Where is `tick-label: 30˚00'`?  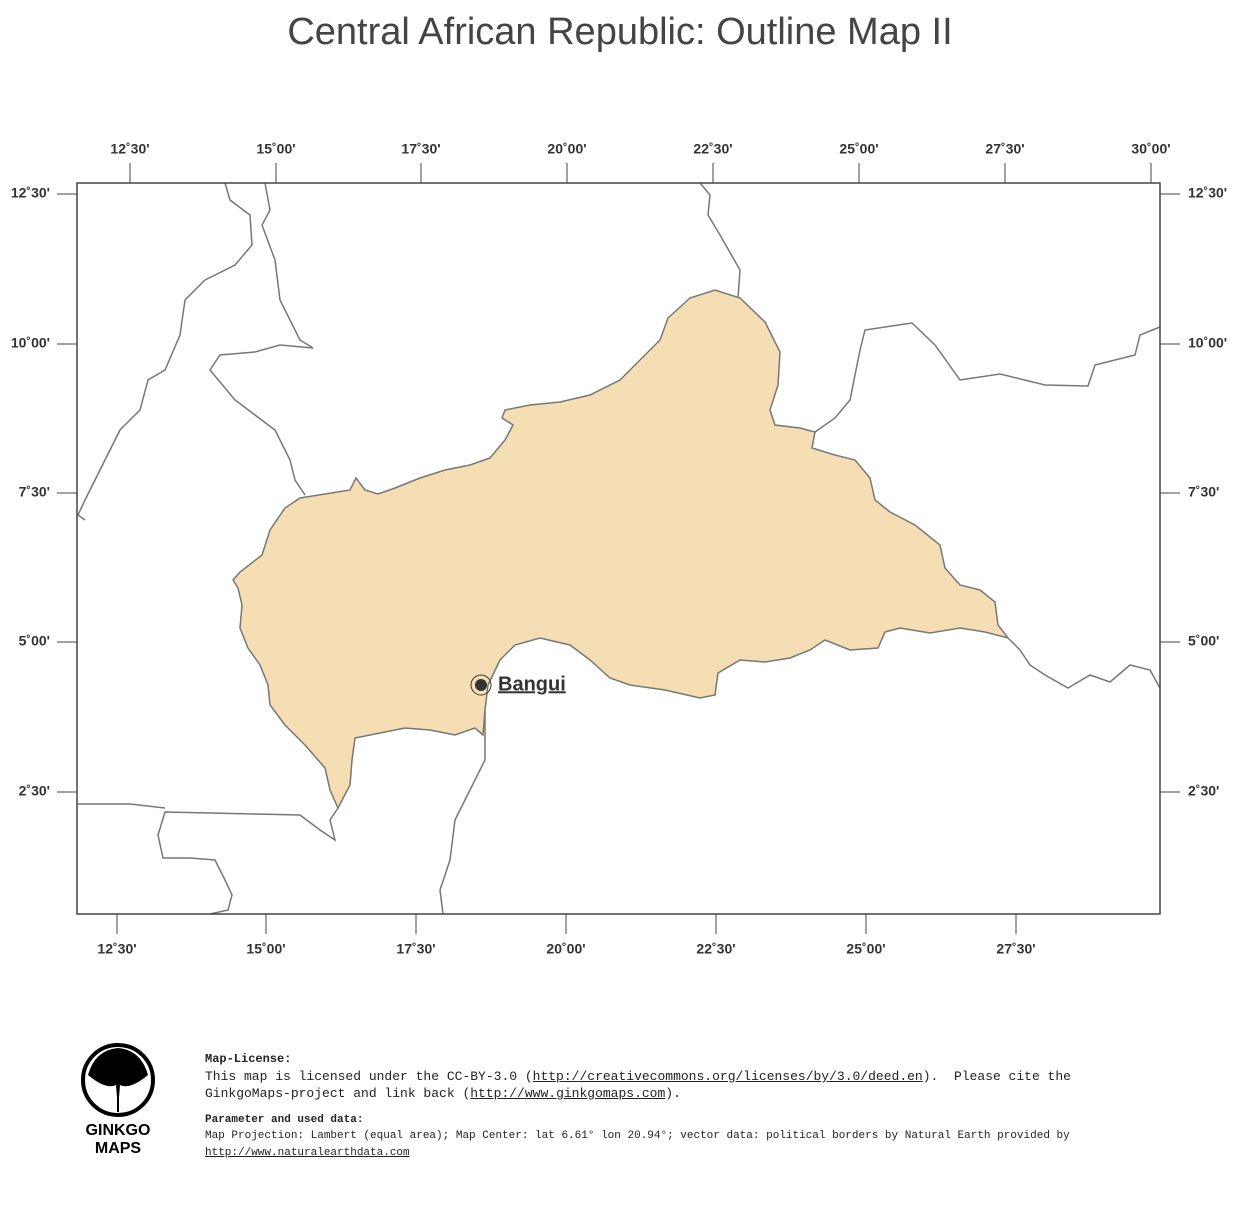 tick-label: 30˚00' is located at coordinates (1150, 149).